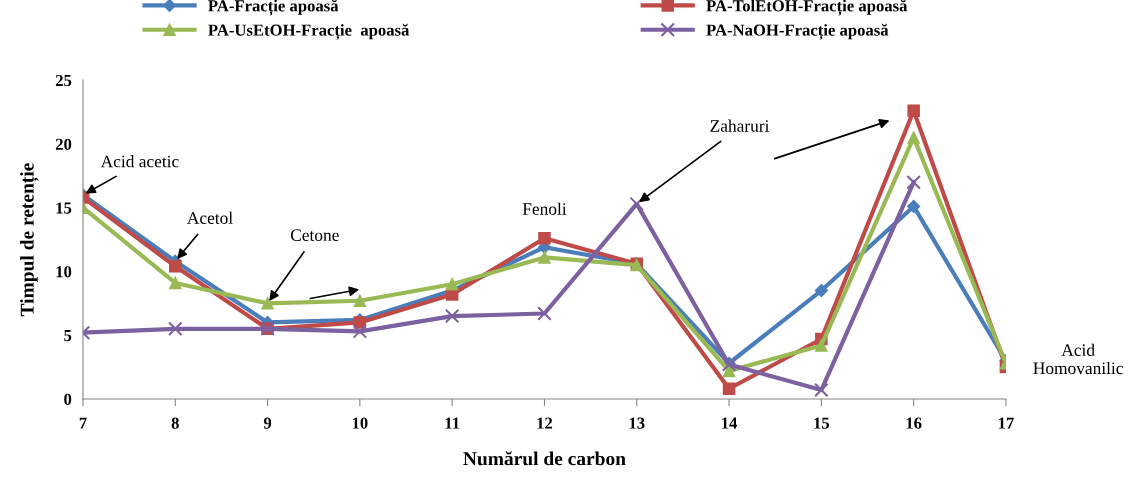 The image size is (1129, 483). What do you see at coordinates (822, 423) in the screenshot?
I see `x-tick-label: 15` at bounding box center [822, 423].